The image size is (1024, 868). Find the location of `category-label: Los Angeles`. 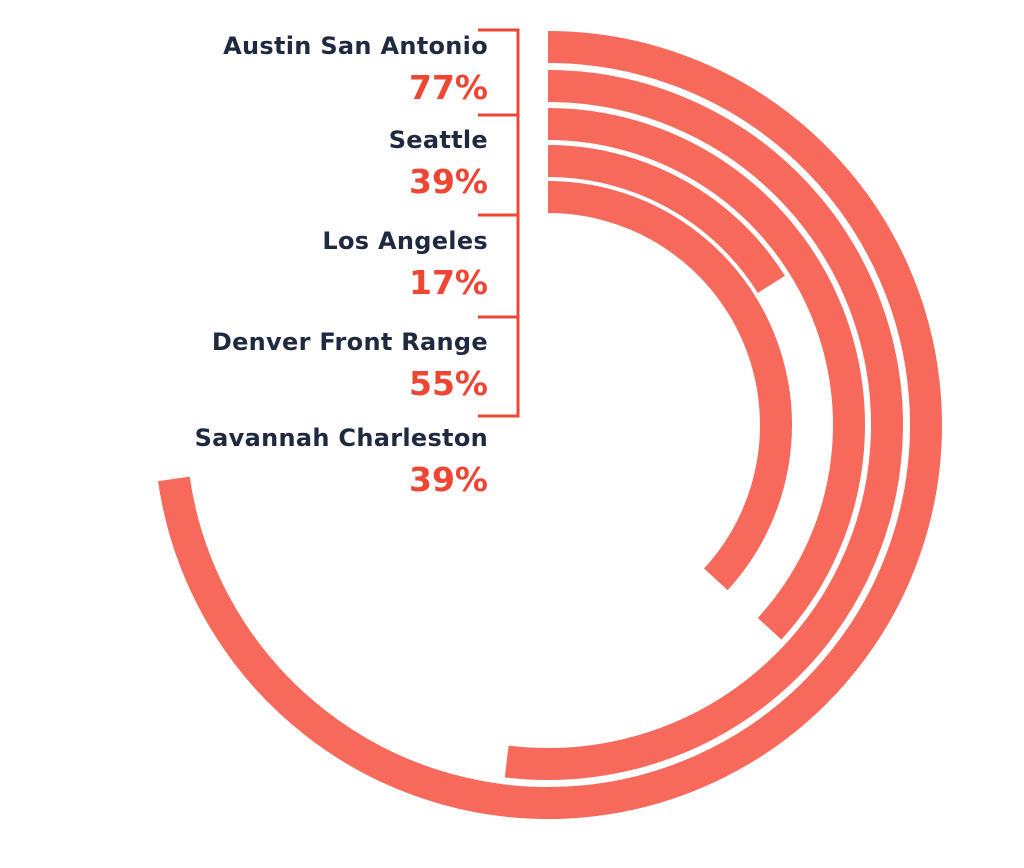

category-label: Los Angeles is located at coordinates (405, 241).